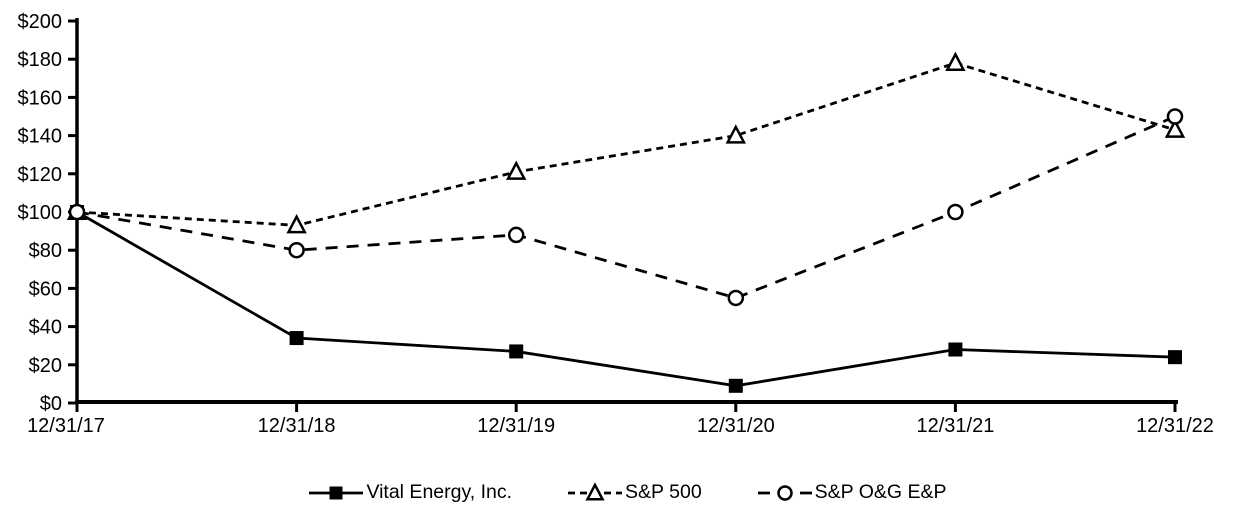  I want to click on x-tick-label: 12/31/21, so click(955, 426).